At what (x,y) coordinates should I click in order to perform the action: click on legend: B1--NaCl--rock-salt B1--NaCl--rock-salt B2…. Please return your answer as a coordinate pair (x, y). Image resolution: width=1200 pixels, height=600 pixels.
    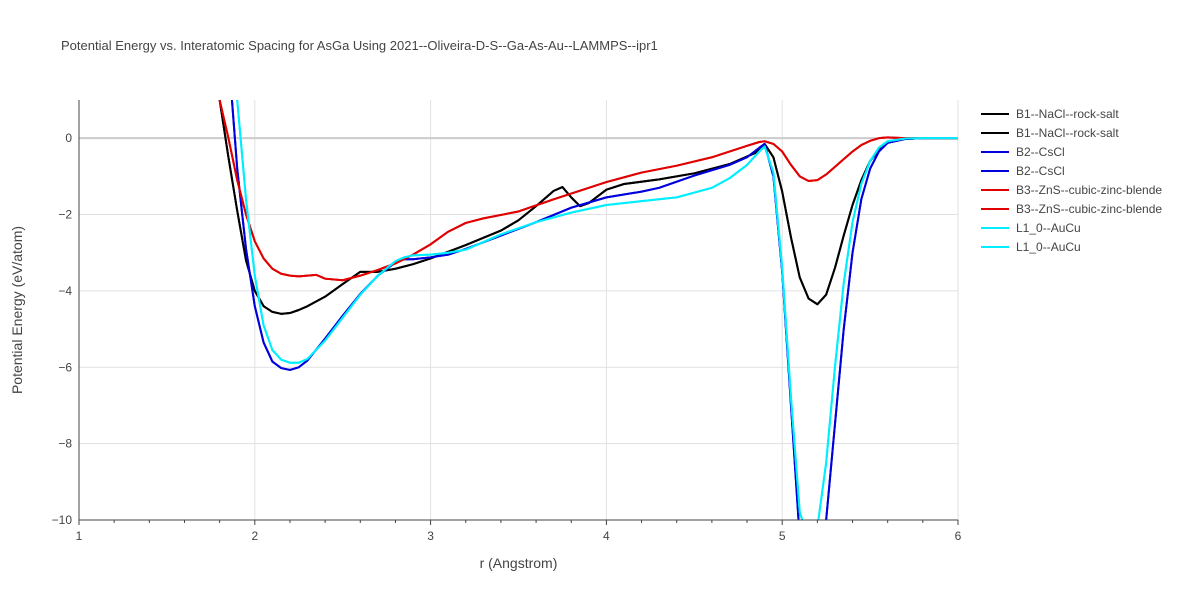
    Looking at the image, I should click on (1071, 180).